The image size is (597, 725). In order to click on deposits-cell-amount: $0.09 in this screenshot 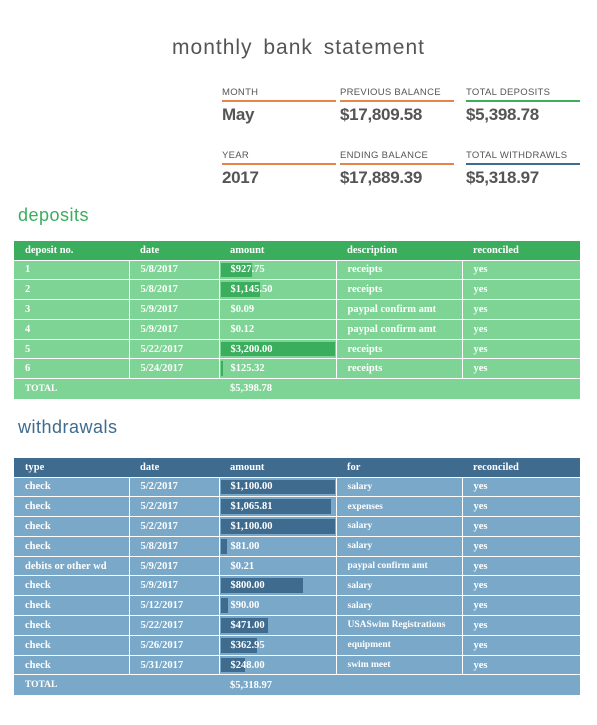, I will do `click(277, 309)`.